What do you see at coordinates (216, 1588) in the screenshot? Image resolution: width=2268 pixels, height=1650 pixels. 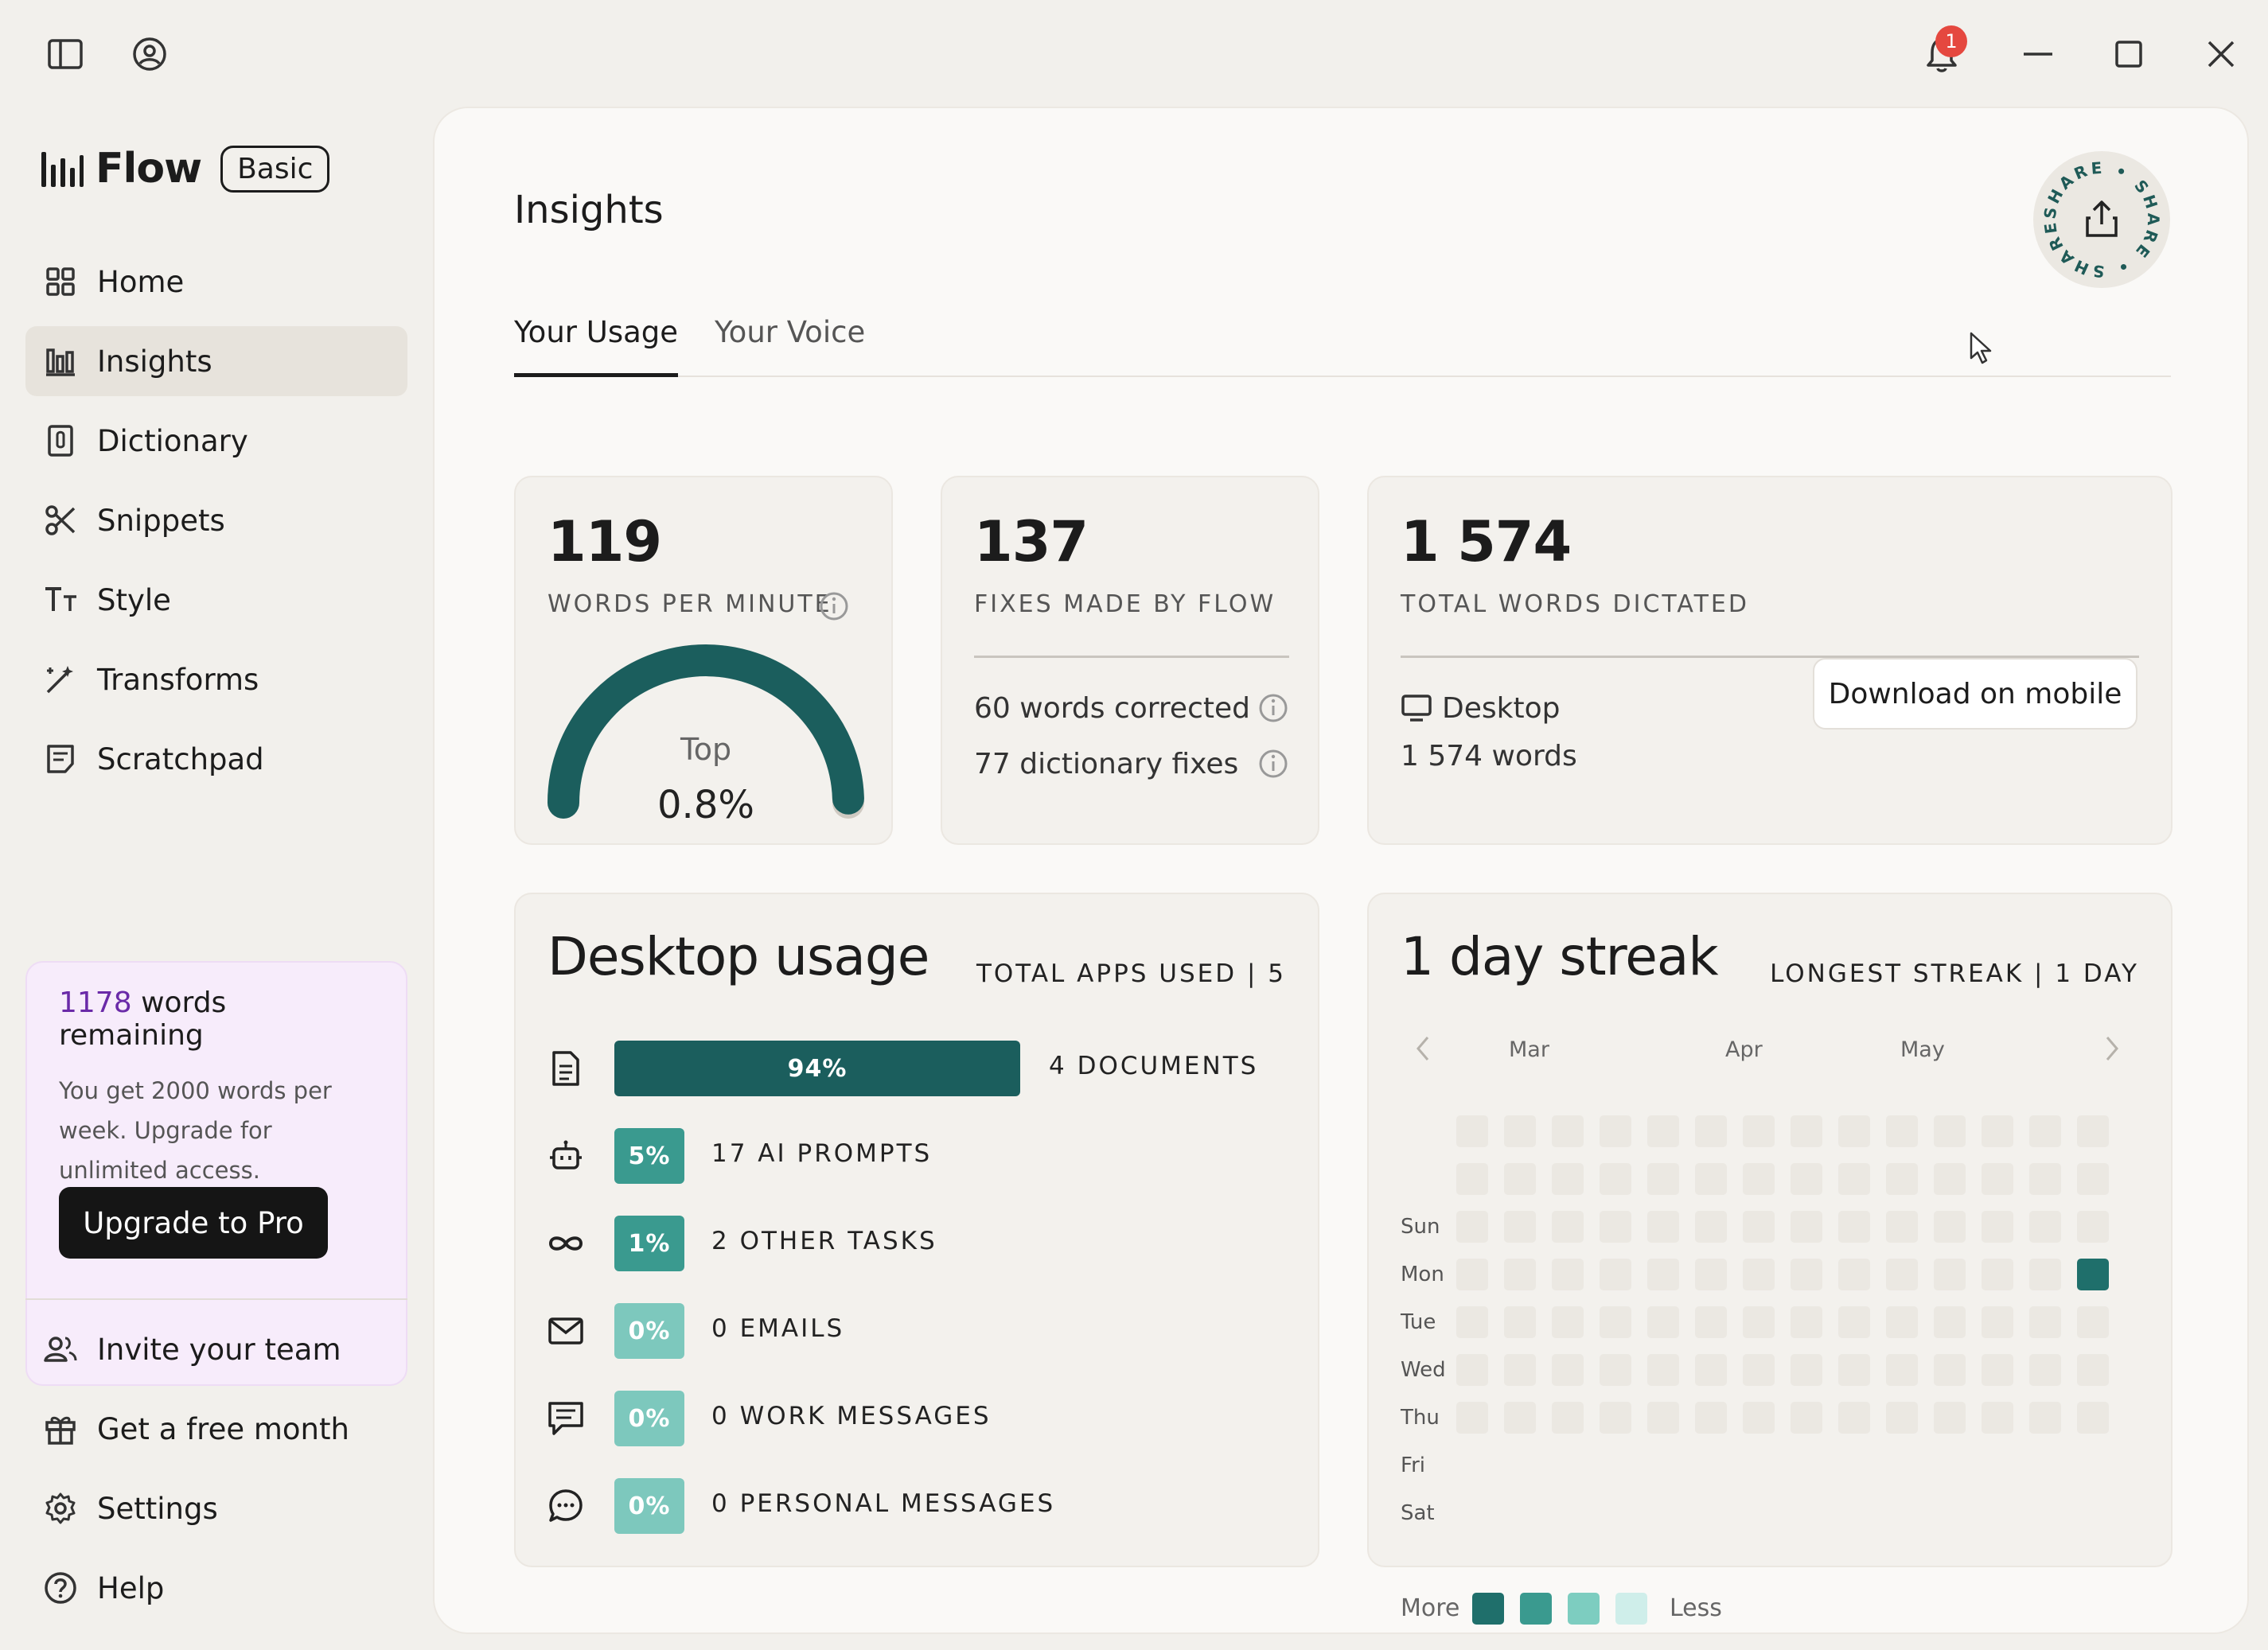 I see `sidebar-item-help: Help` at bounding box center [216, 1588].